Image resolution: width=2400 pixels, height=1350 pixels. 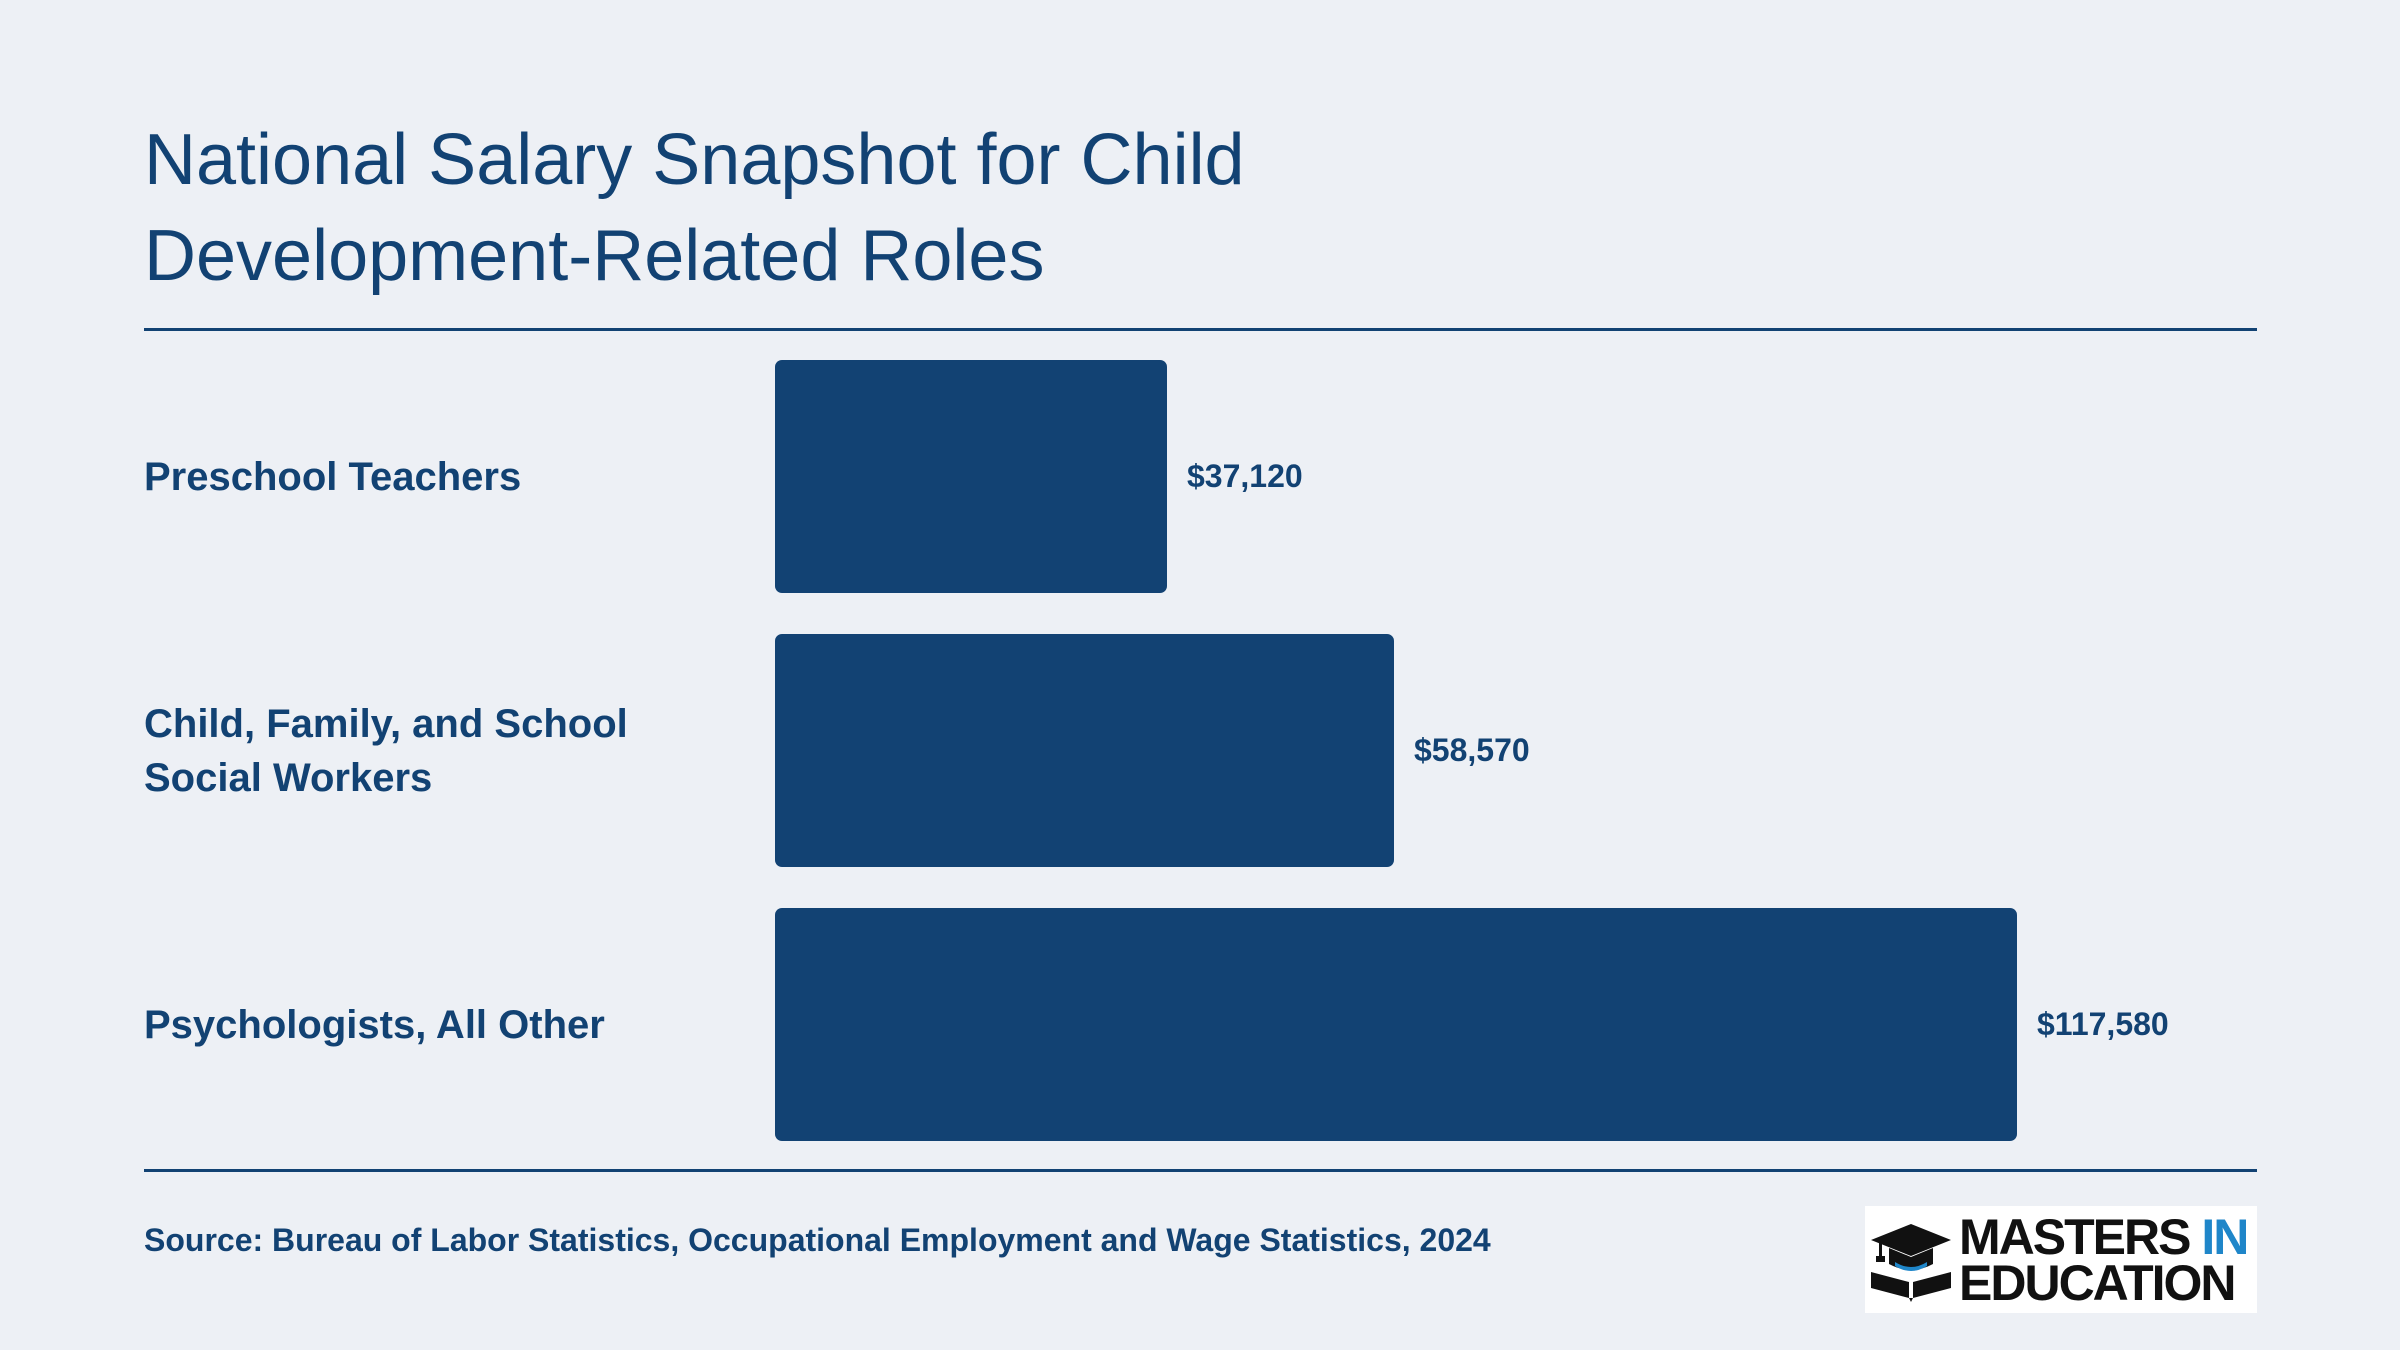 What do you see at coordinates (2098, 1283) in the screenshot?
I see `logo-text-line2: EDUCATION` at bounding box center [2098, 1283].